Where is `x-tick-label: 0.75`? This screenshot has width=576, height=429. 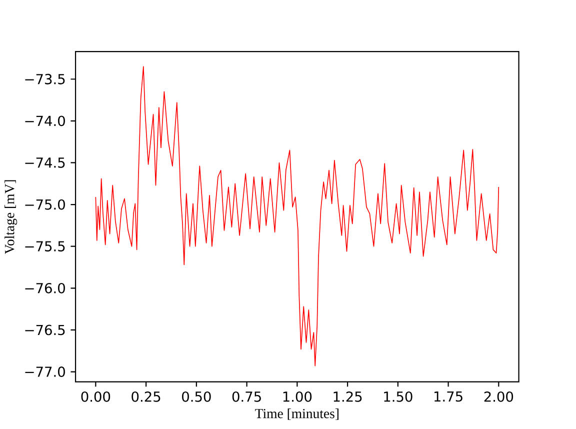 x-tick-label: 0.75 is located at coordinates (246, 396).